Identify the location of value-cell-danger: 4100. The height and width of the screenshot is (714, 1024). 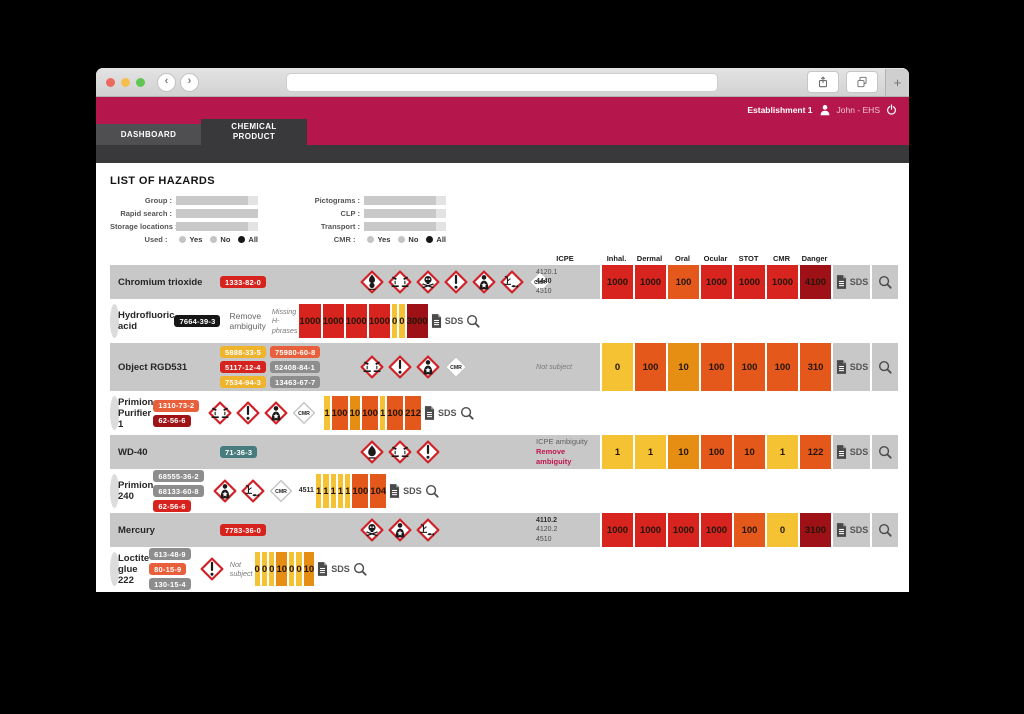
(814, 282).